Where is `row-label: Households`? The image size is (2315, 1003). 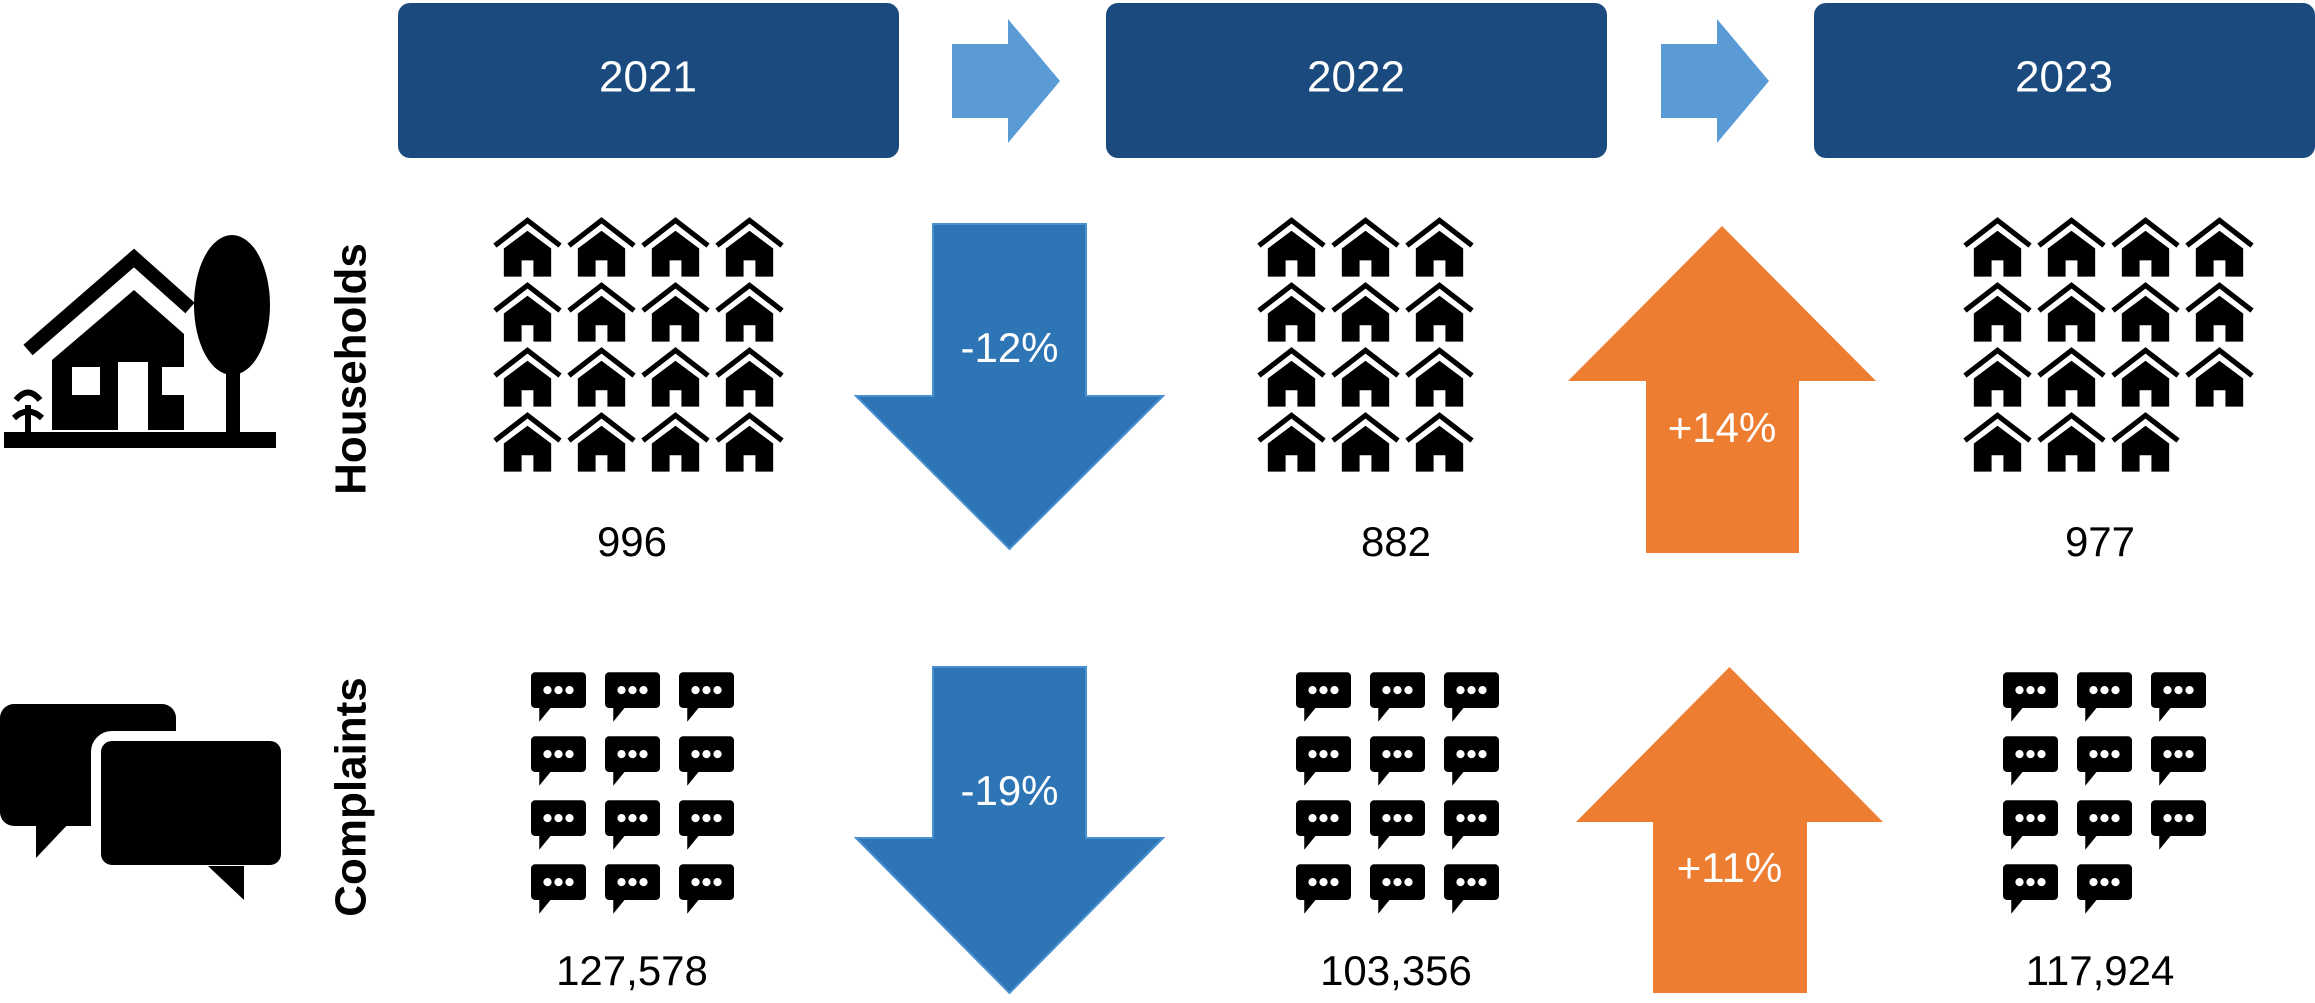 row-label: Households is located at coordinates (351, 369).